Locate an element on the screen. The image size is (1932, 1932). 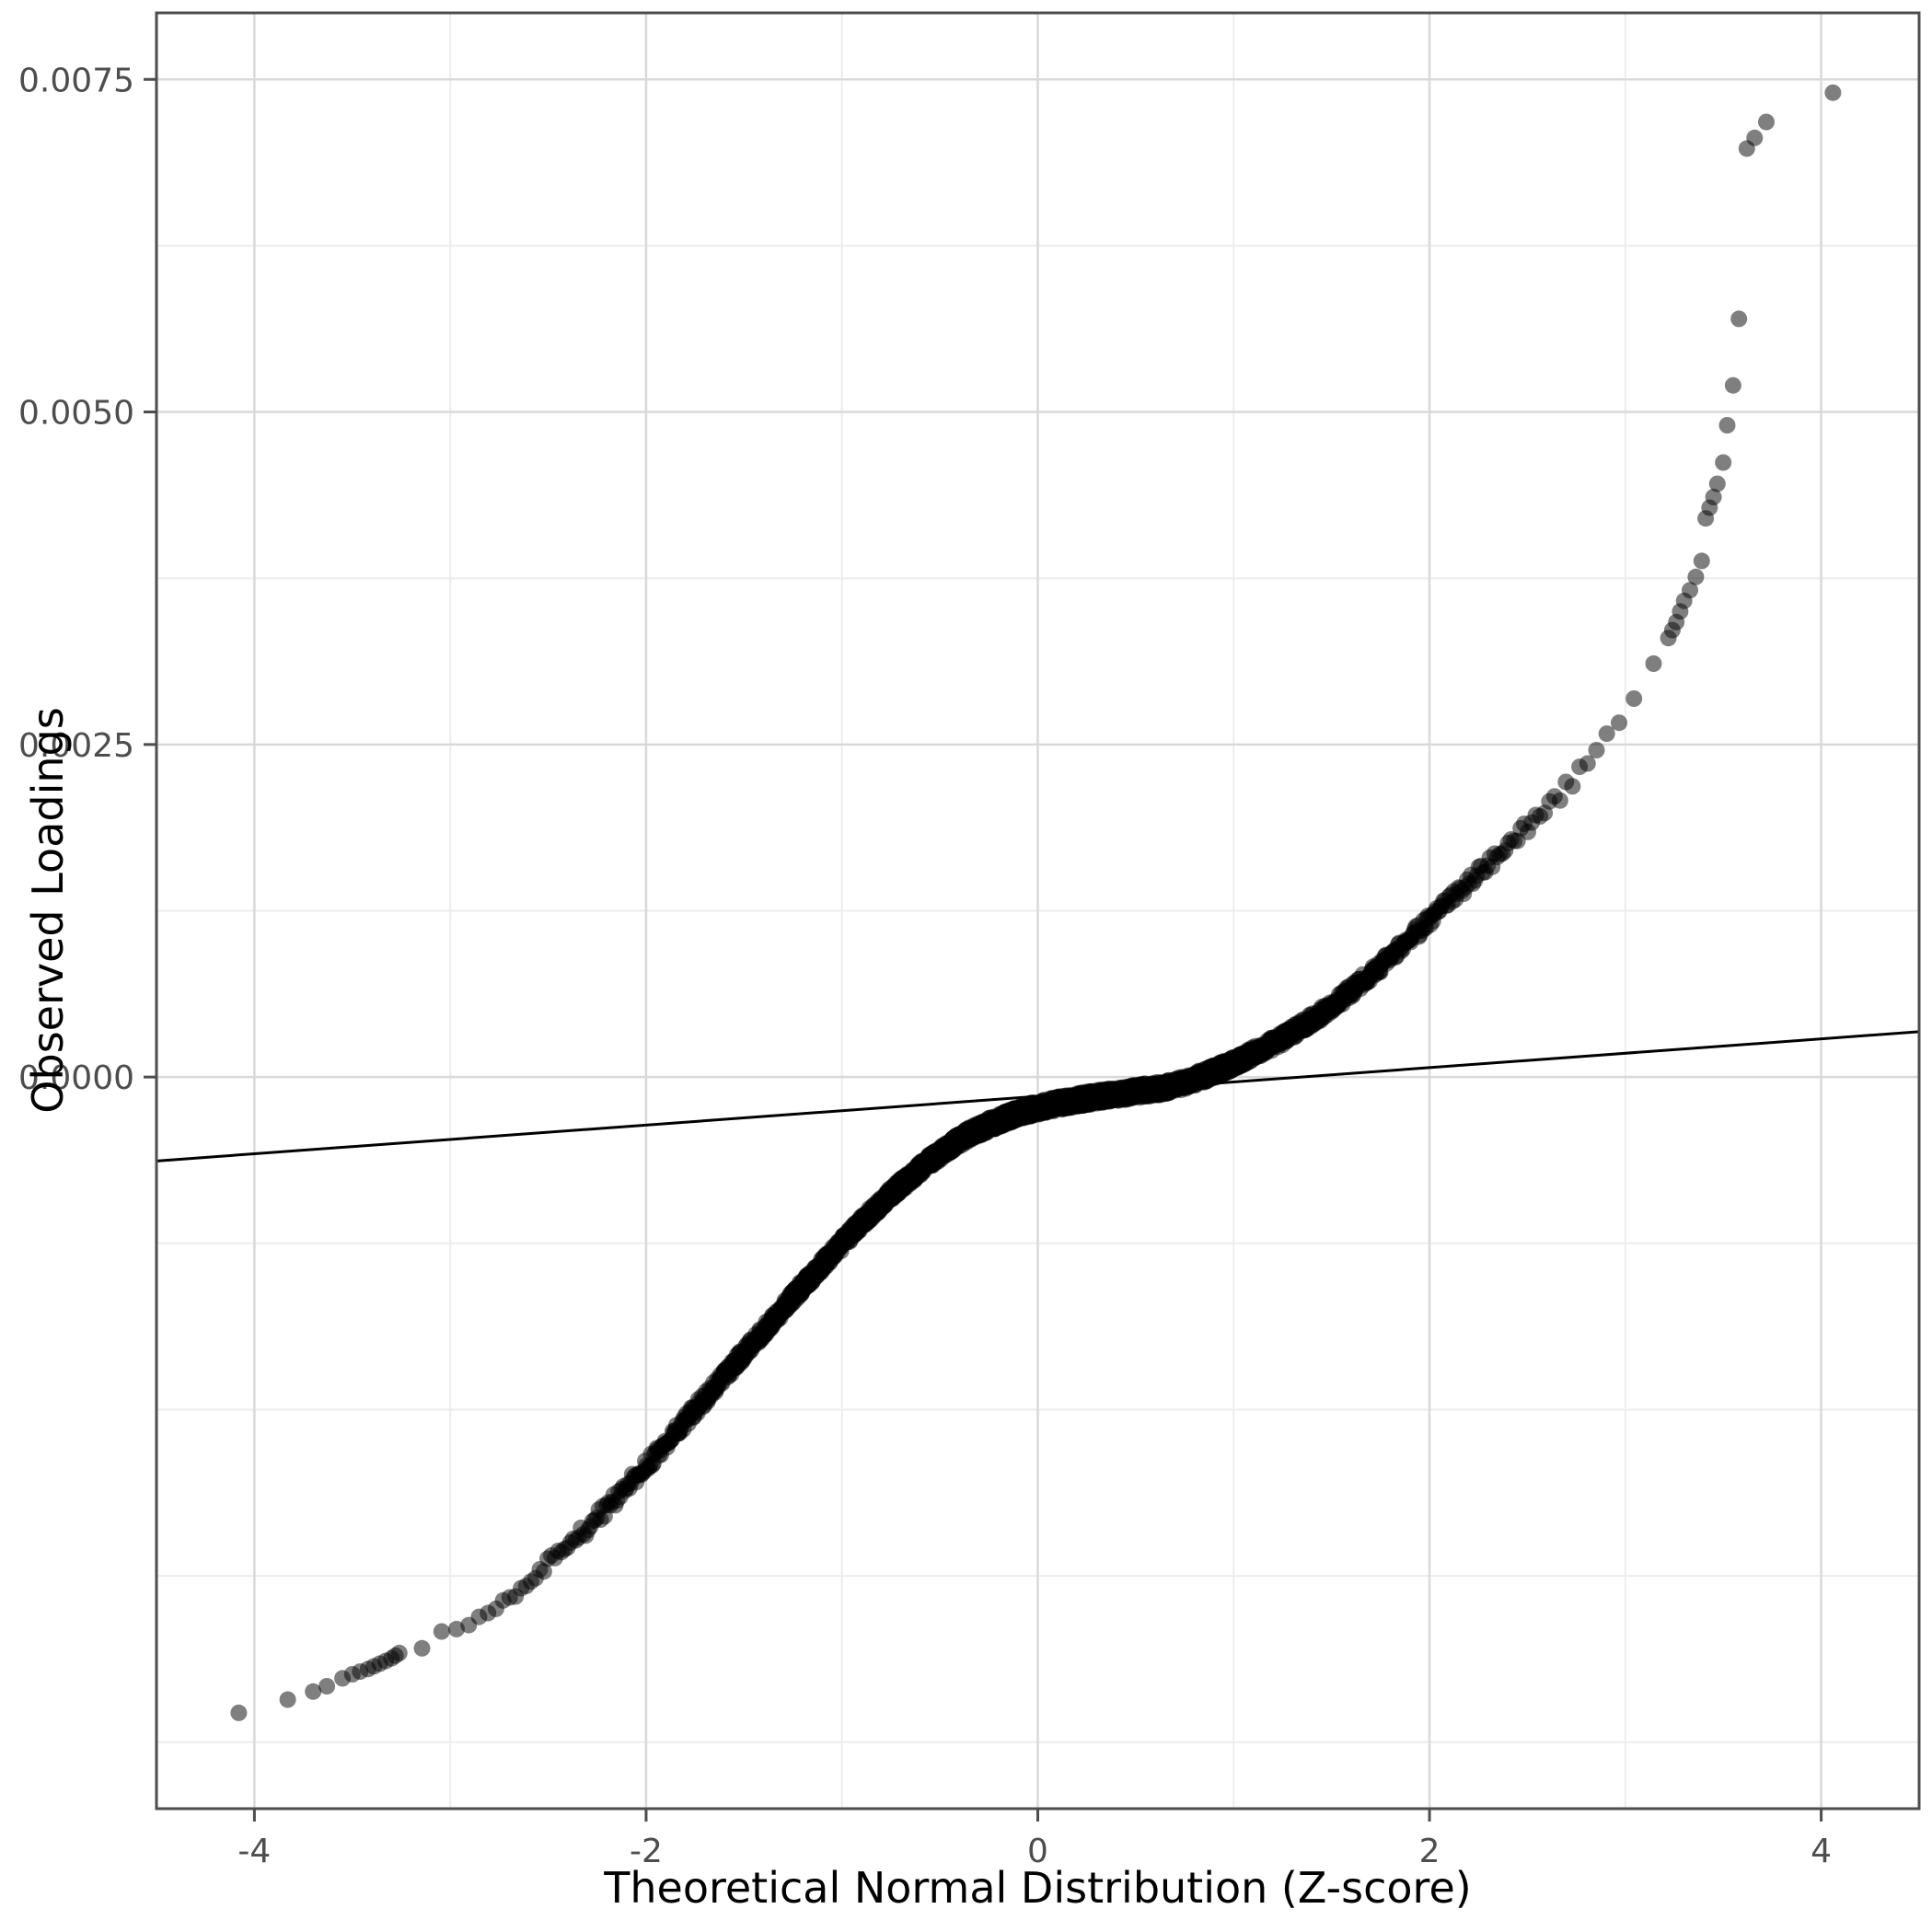
y-tick-label: 0.0000 is located at coordinates (76, 1078).